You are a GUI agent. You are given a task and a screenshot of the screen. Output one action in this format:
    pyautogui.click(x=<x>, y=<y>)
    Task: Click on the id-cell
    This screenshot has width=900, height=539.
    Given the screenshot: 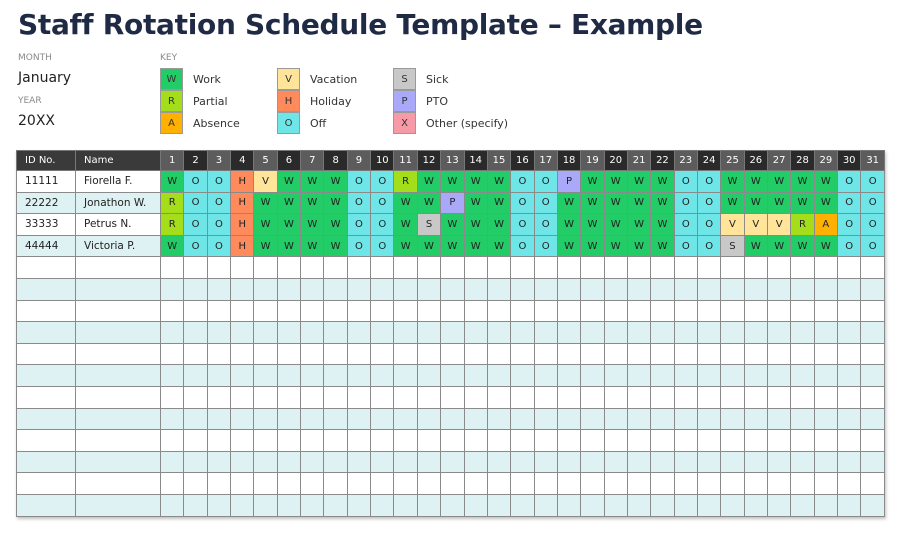 What is the action you would take?
    pyautogui.click(x=46, y=397)
    